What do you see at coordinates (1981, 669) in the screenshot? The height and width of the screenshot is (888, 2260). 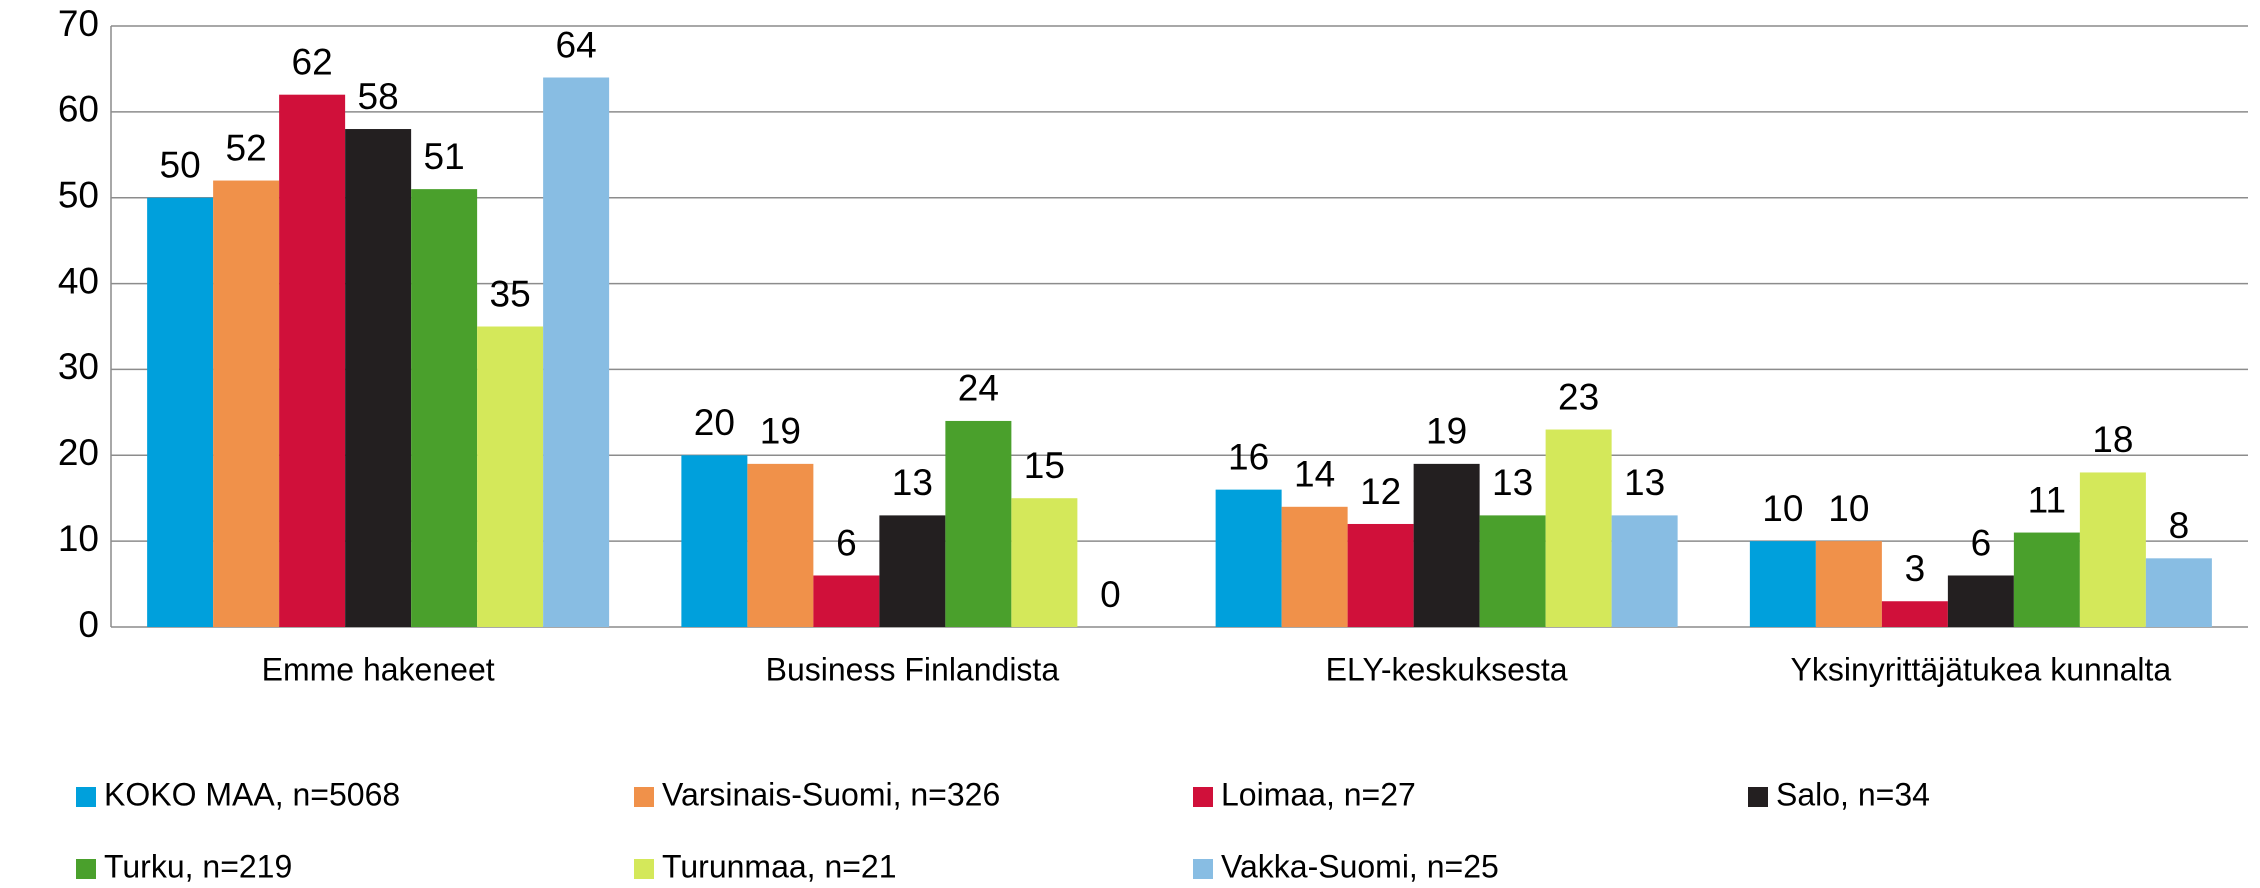 I see `x-tick-label: Yksinyrittäjätukea kunnalta` at bounding box center [1981, 669].